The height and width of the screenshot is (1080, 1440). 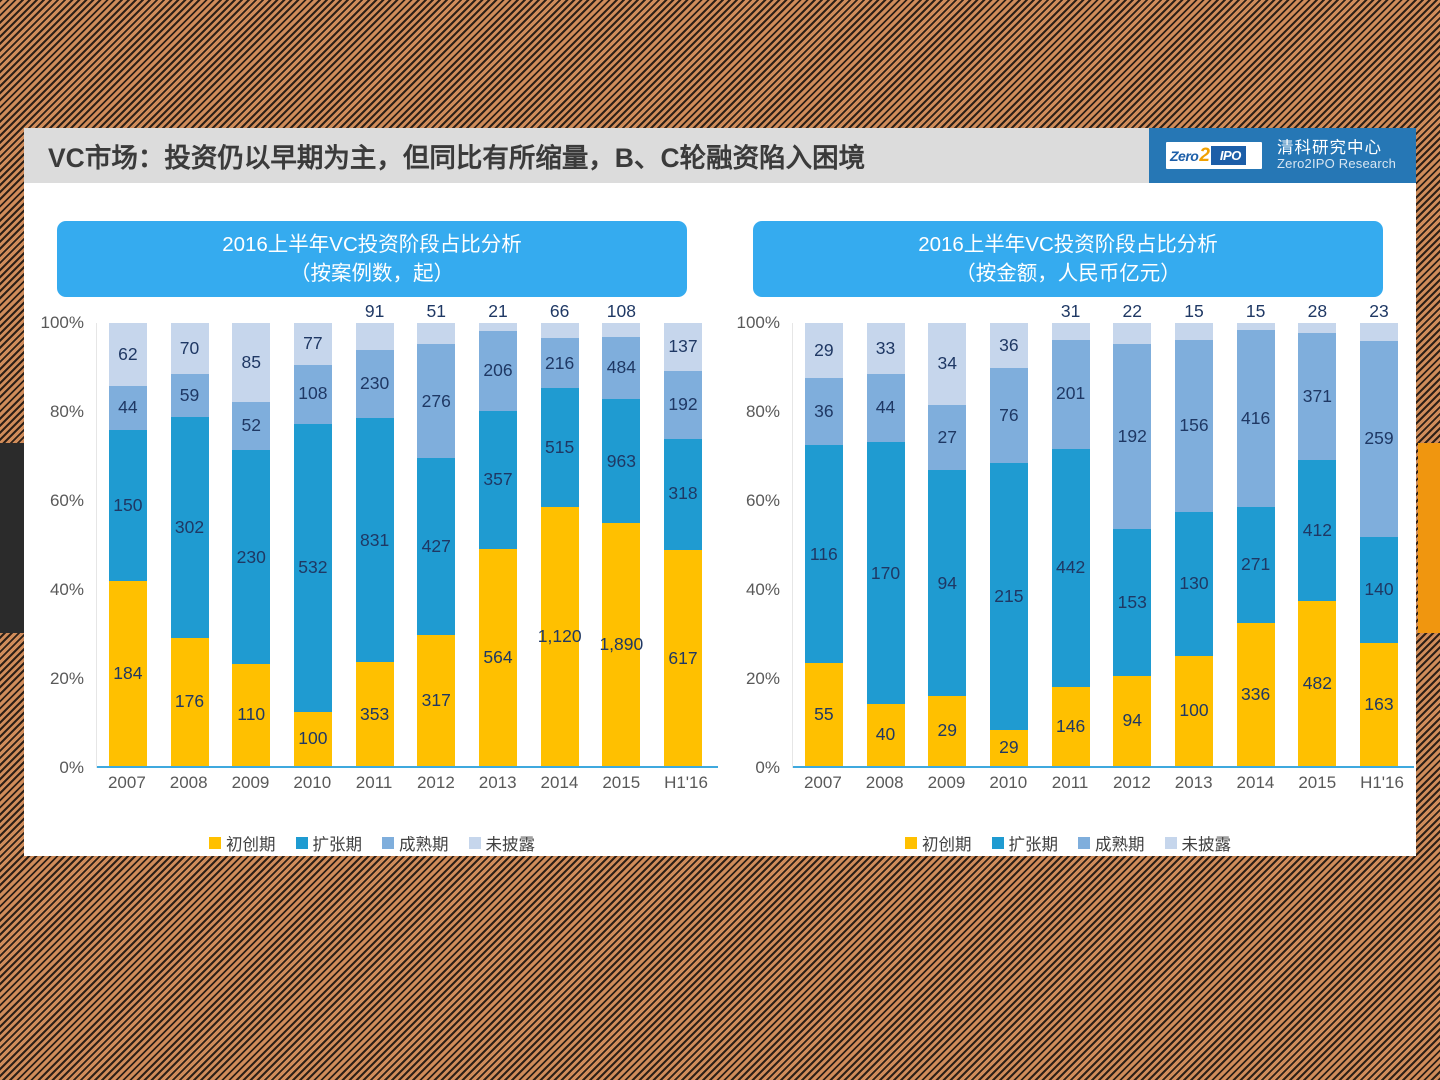 What do you see at coordinates (885, 349) in the screenshot?
I see `bar-segment: 33` at bounding box center [885, 349].